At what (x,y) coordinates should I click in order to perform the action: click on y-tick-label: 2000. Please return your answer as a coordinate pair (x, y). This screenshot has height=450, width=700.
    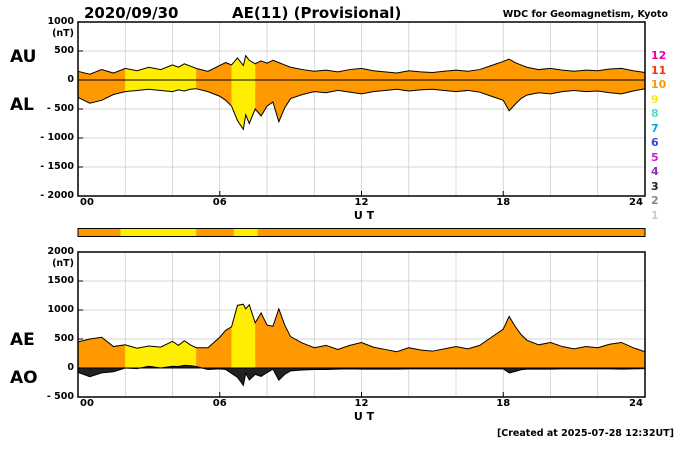
    Looking at the image, I should click on (60, 251).